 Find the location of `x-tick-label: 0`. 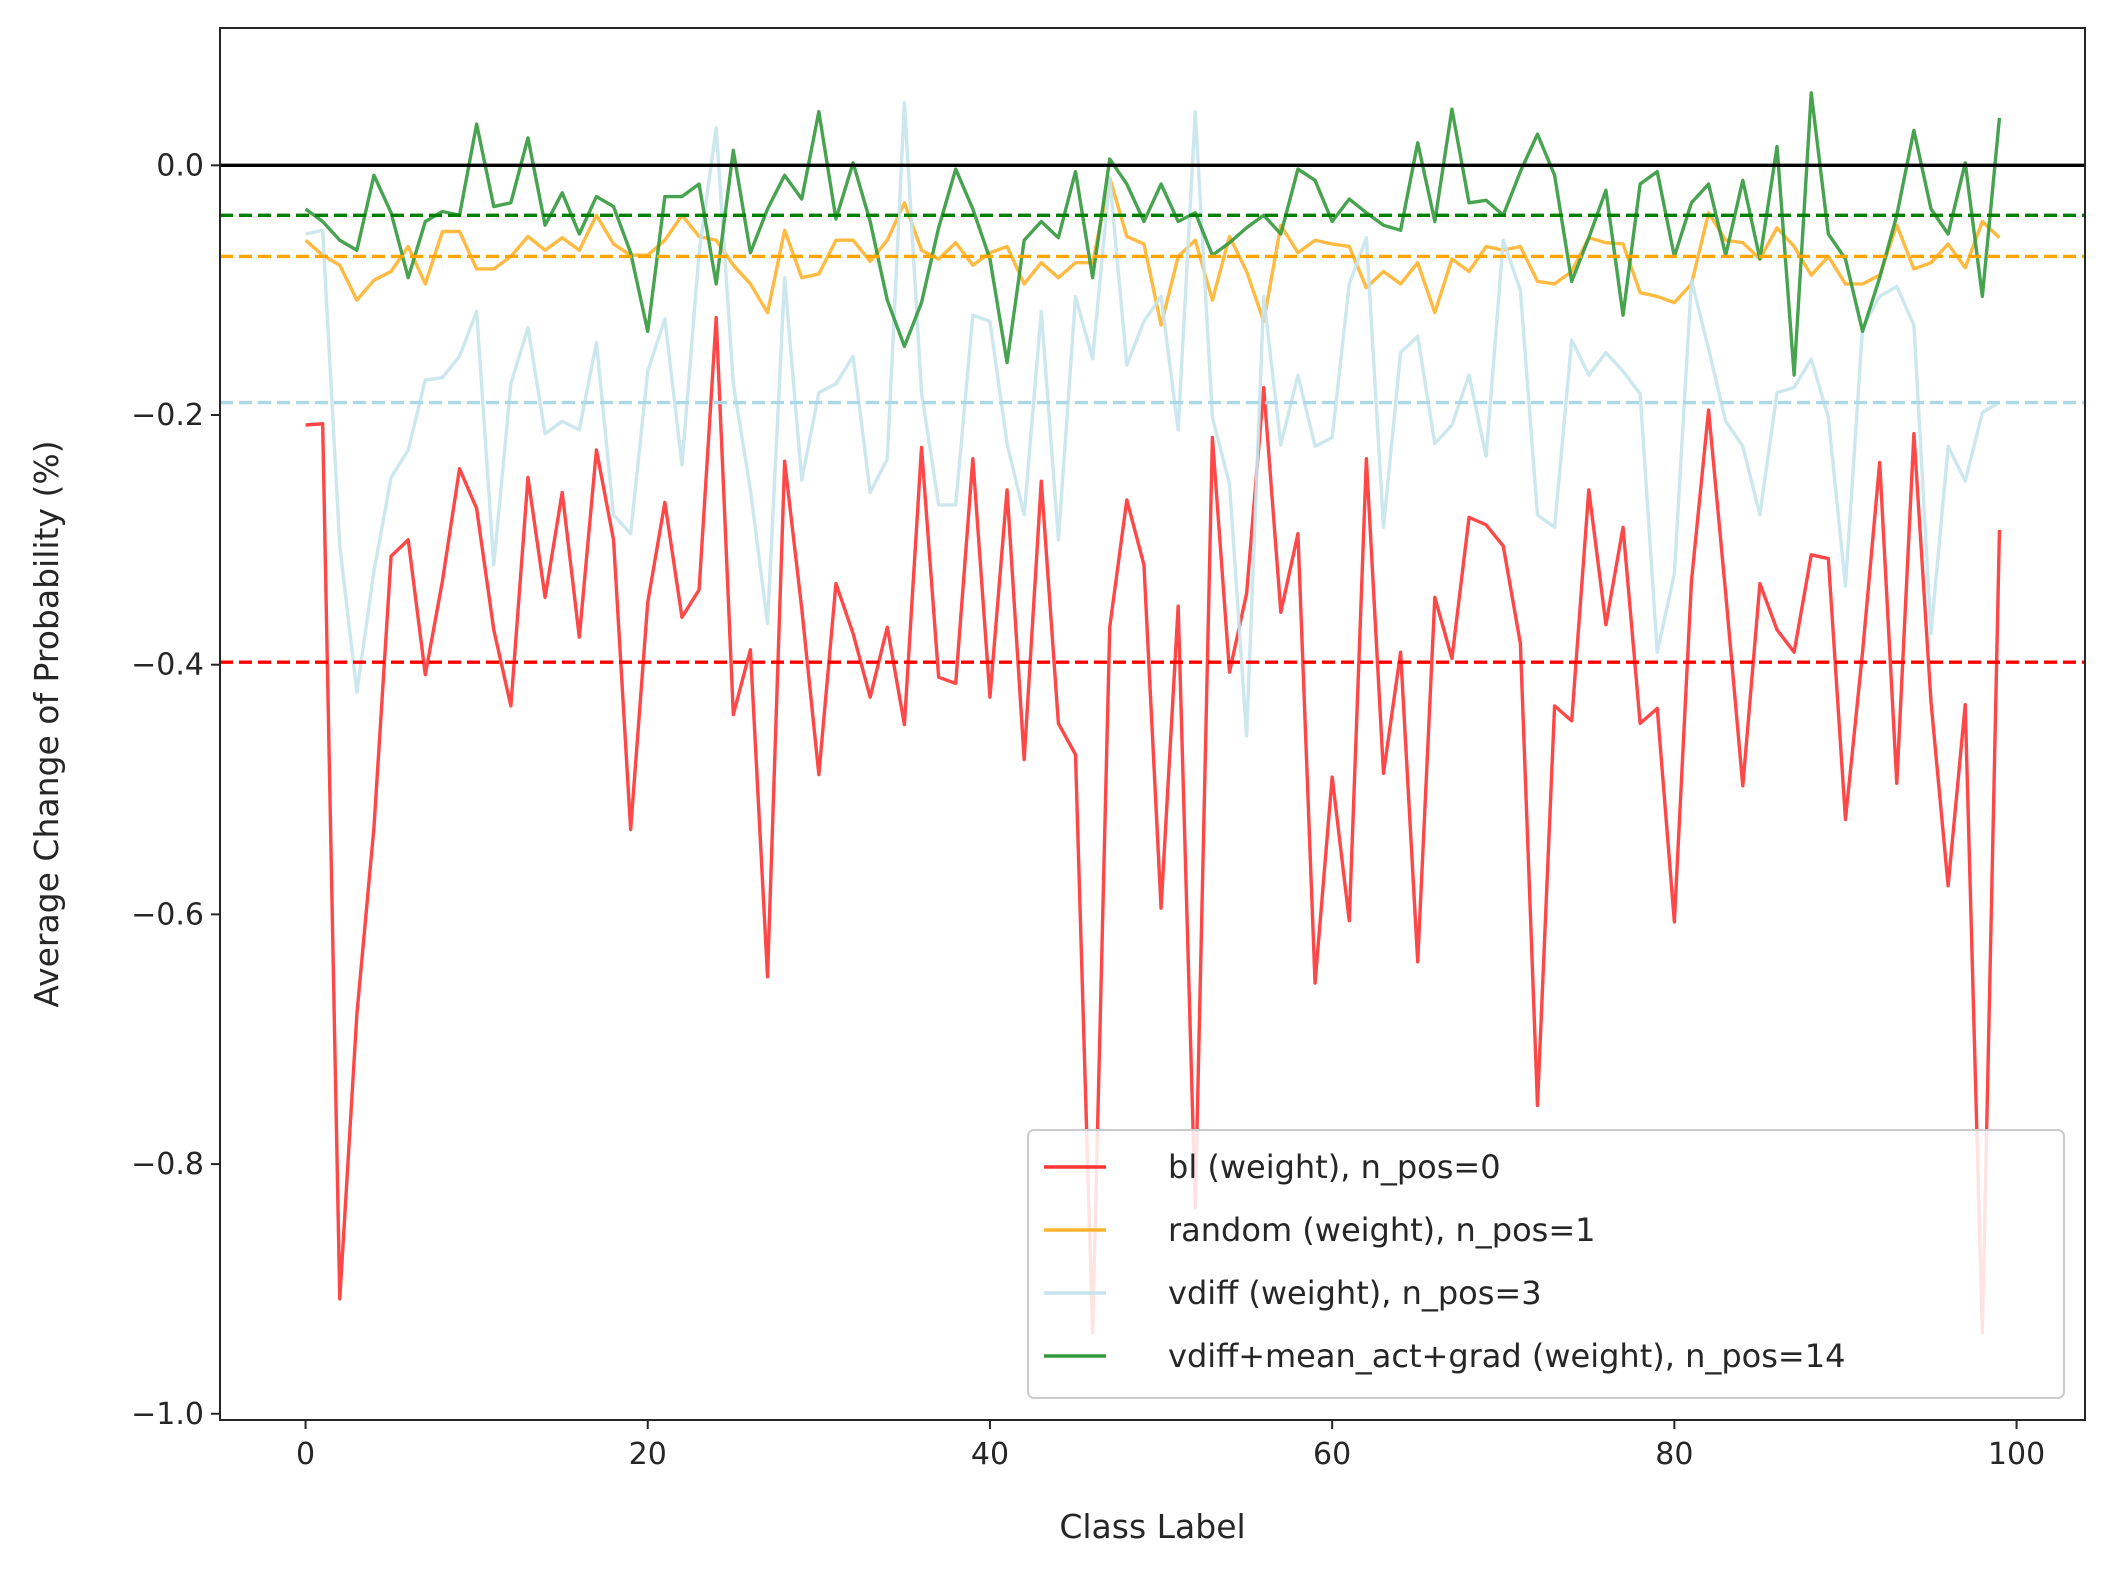

x-tick-label: 0 is located at coordinates (305, 1454).